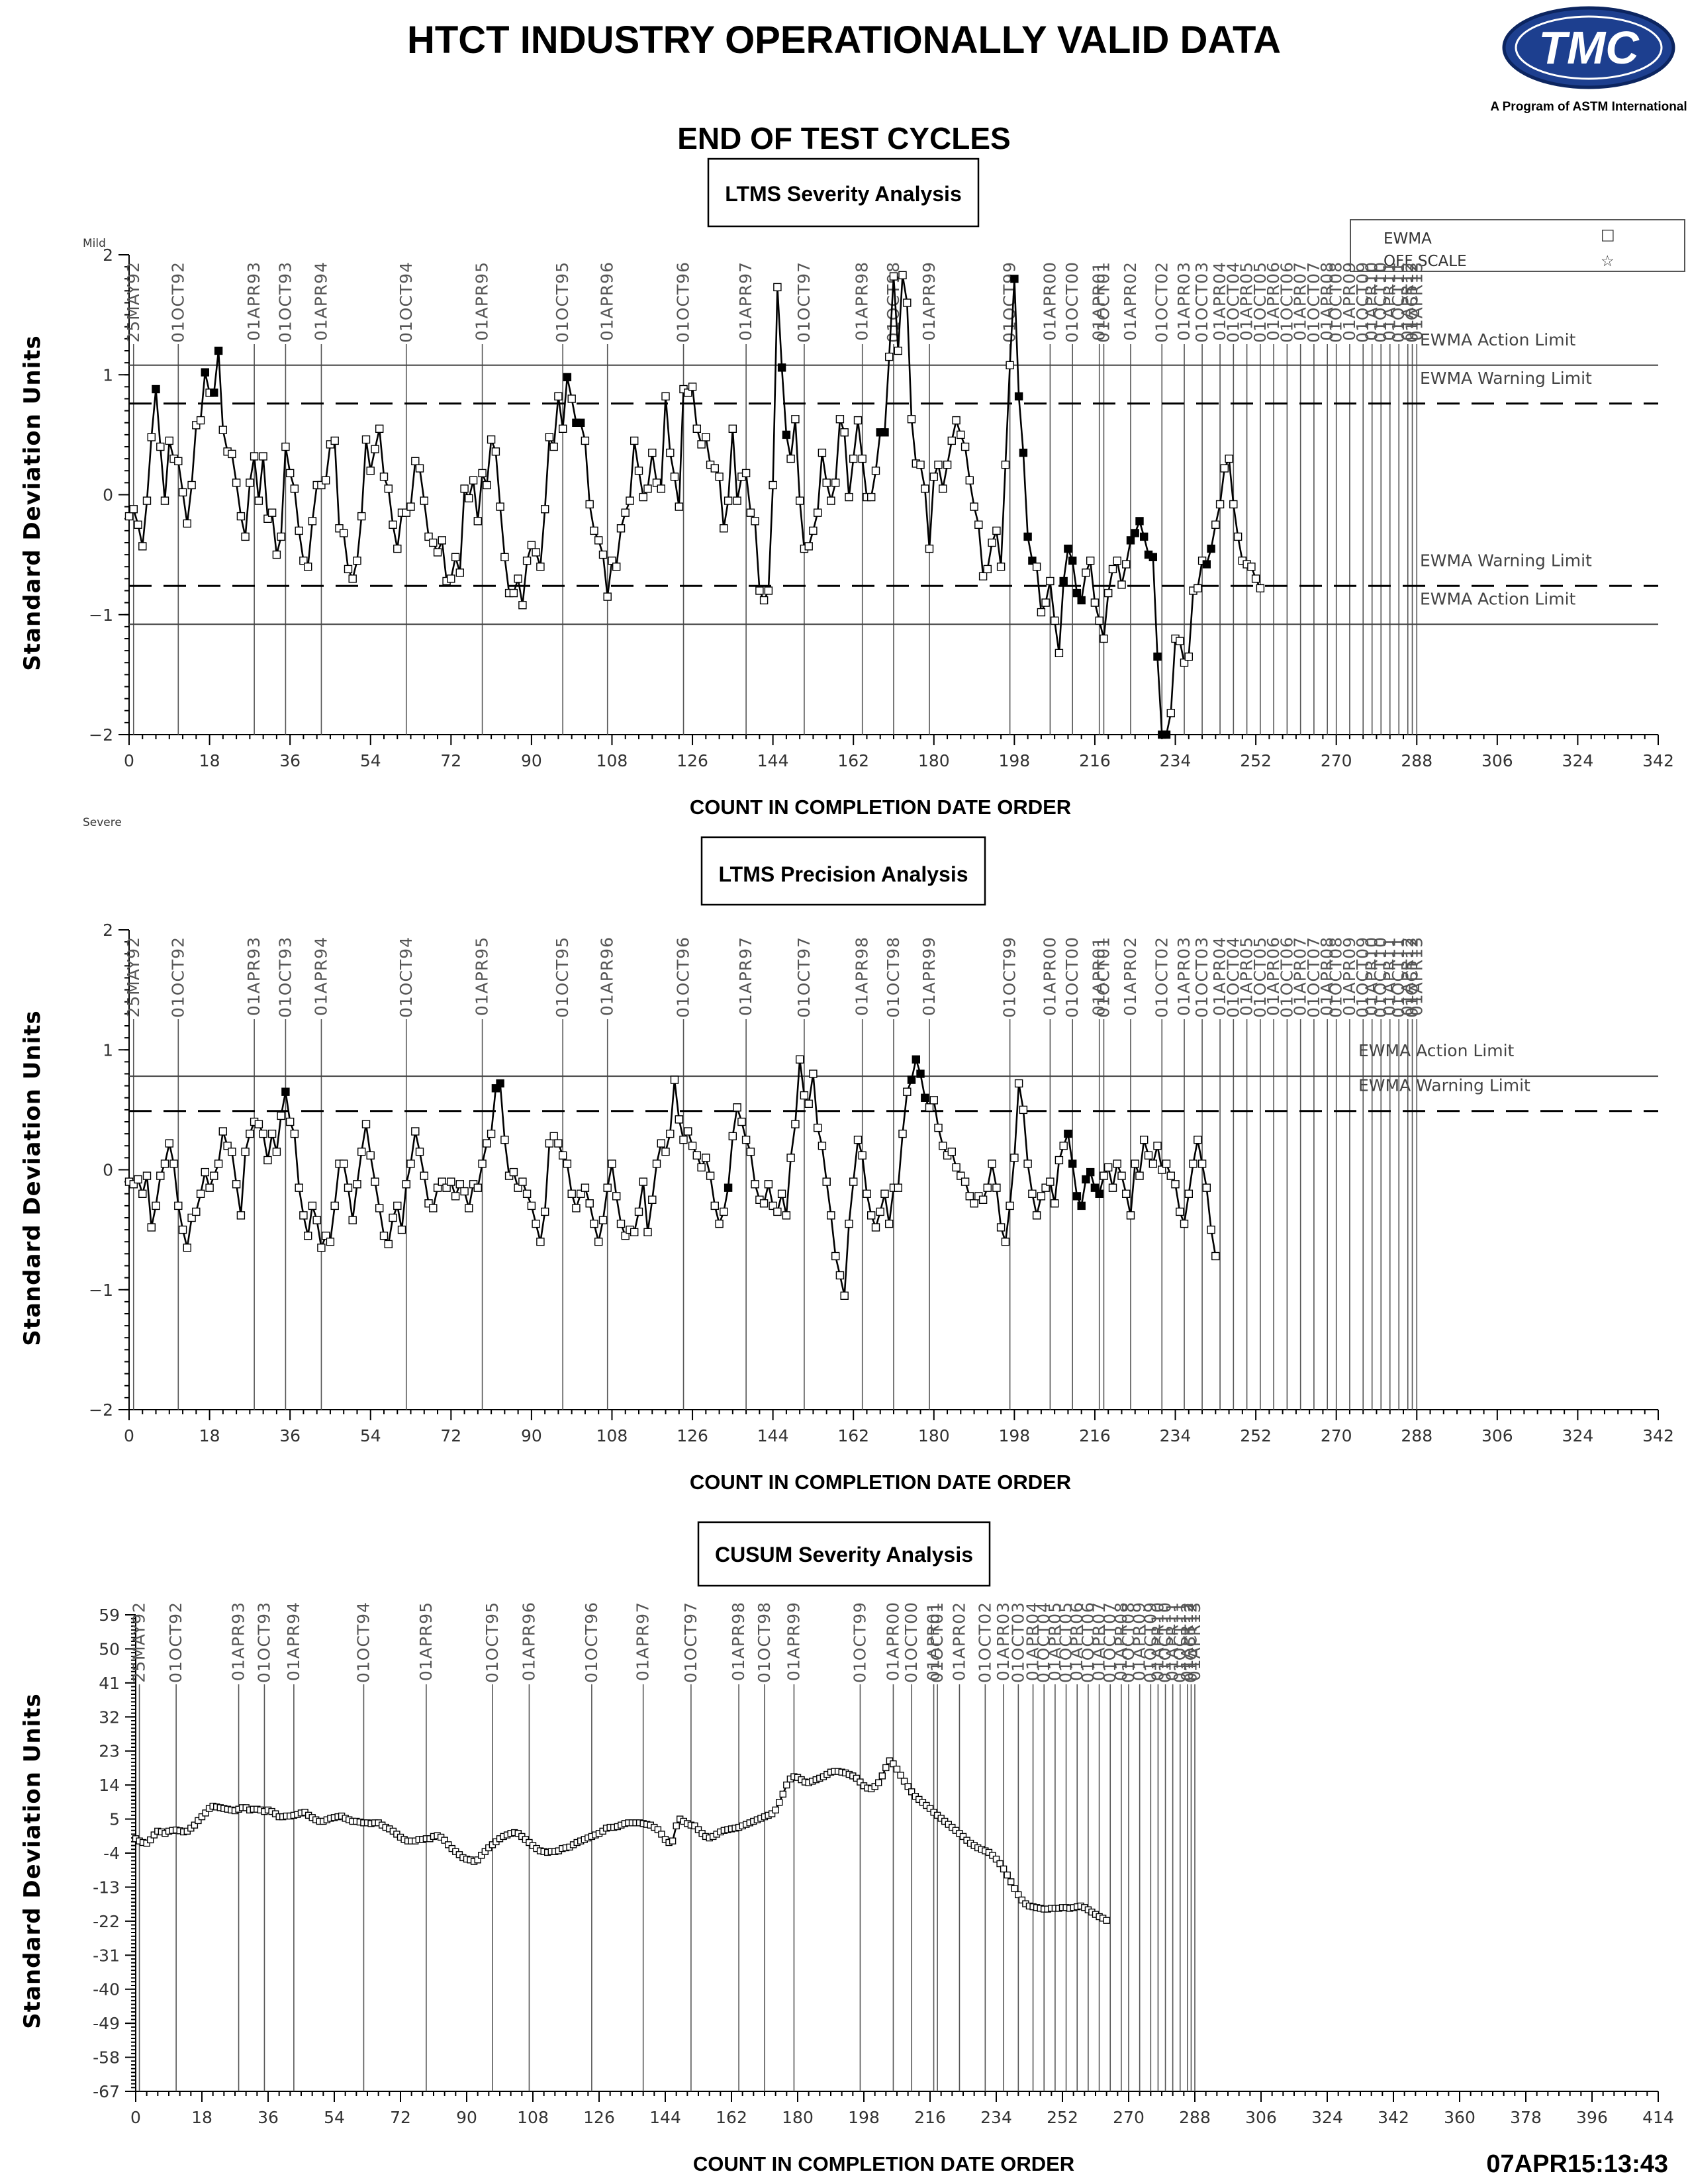  I want to click on date-marker-label: 01OCT97, so click(804, 977).